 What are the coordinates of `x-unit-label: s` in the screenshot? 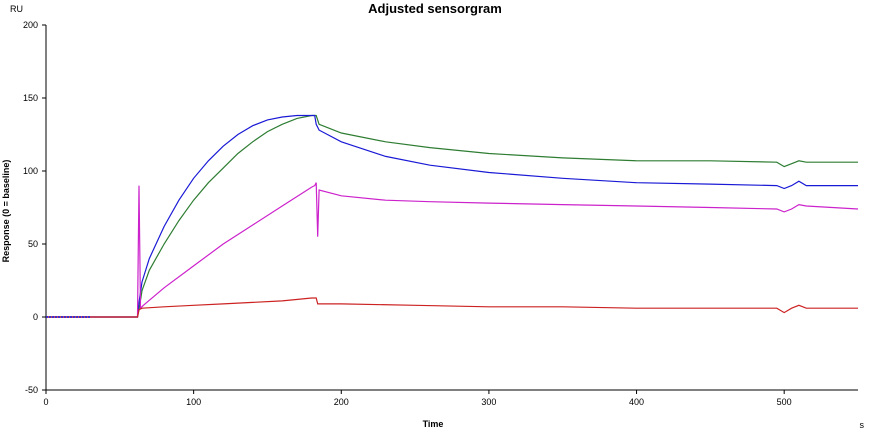 It's located at (862, 425).